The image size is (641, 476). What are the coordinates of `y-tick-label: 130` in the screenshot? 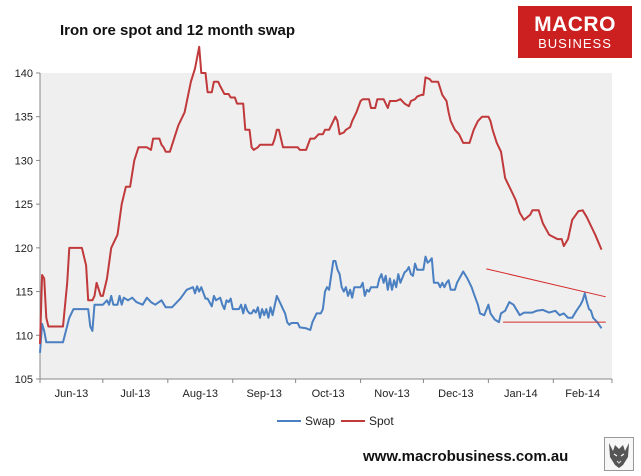 It's located at (24, 161).